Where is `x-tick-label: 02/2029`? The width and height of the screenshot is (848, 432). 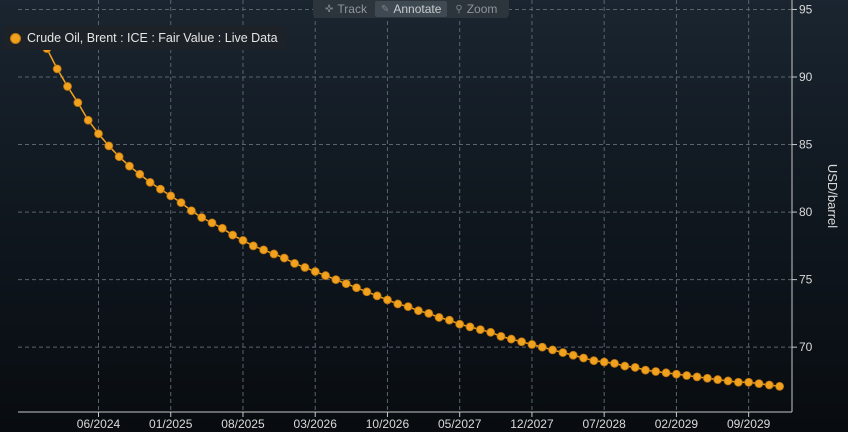
x-tick-label: 02/2029 is located at coordinates (677, 424).